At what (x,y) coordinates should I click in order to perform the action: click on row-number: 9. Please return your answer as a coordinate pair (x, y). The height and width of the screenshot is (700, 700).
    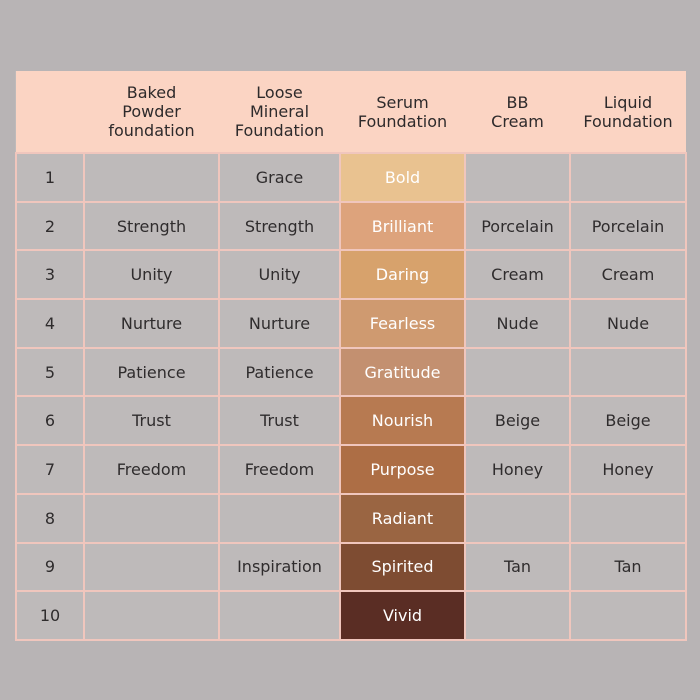
    Looking at the image, I should click on (50, 567).